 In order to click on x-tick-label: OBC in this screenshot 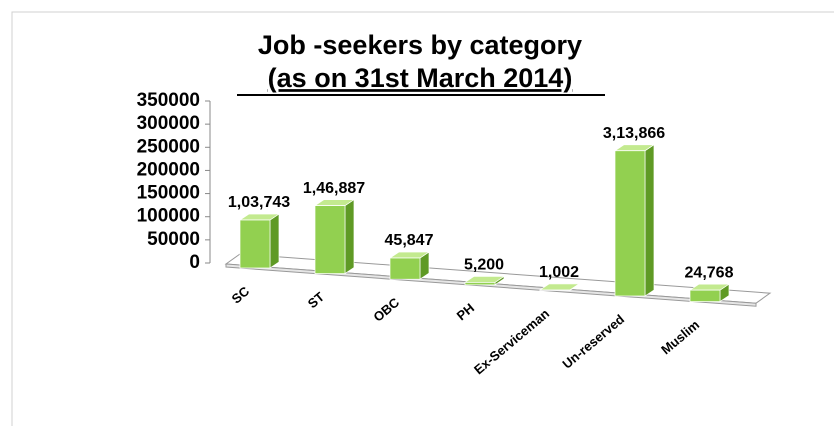, I will do `click(386, 309)`.